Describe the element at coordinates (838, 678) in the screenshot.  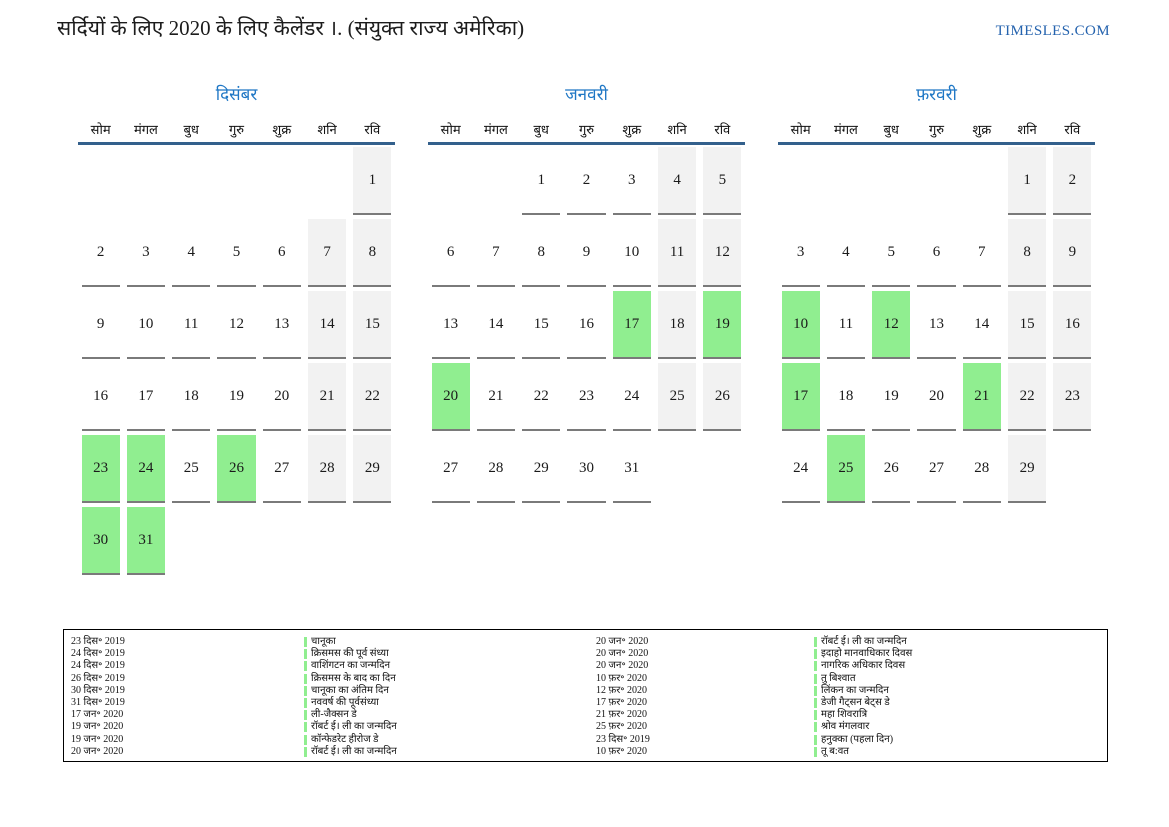
I see `legend-event-label: तु बिश्वात` at that location.